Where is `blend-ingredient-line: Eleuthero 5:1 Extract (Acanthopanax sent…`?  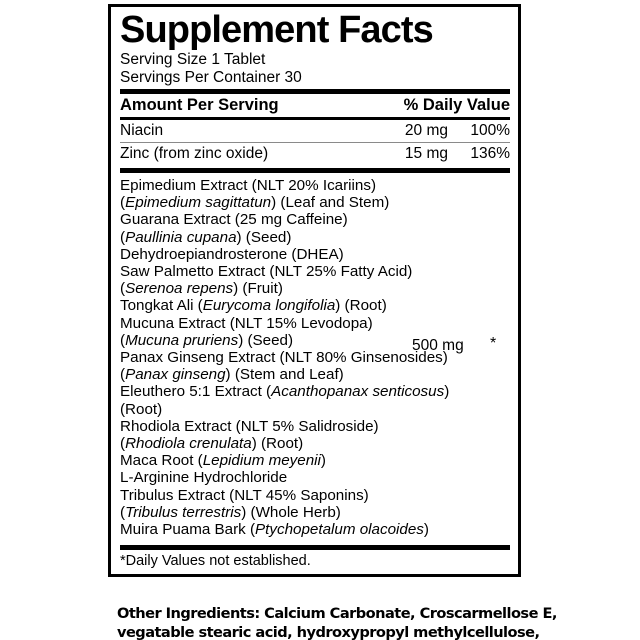
blend-ingredient-line: Eleuthero 5:1 Extract (Acanthopanax sent… is located at coordinates (285, 392).